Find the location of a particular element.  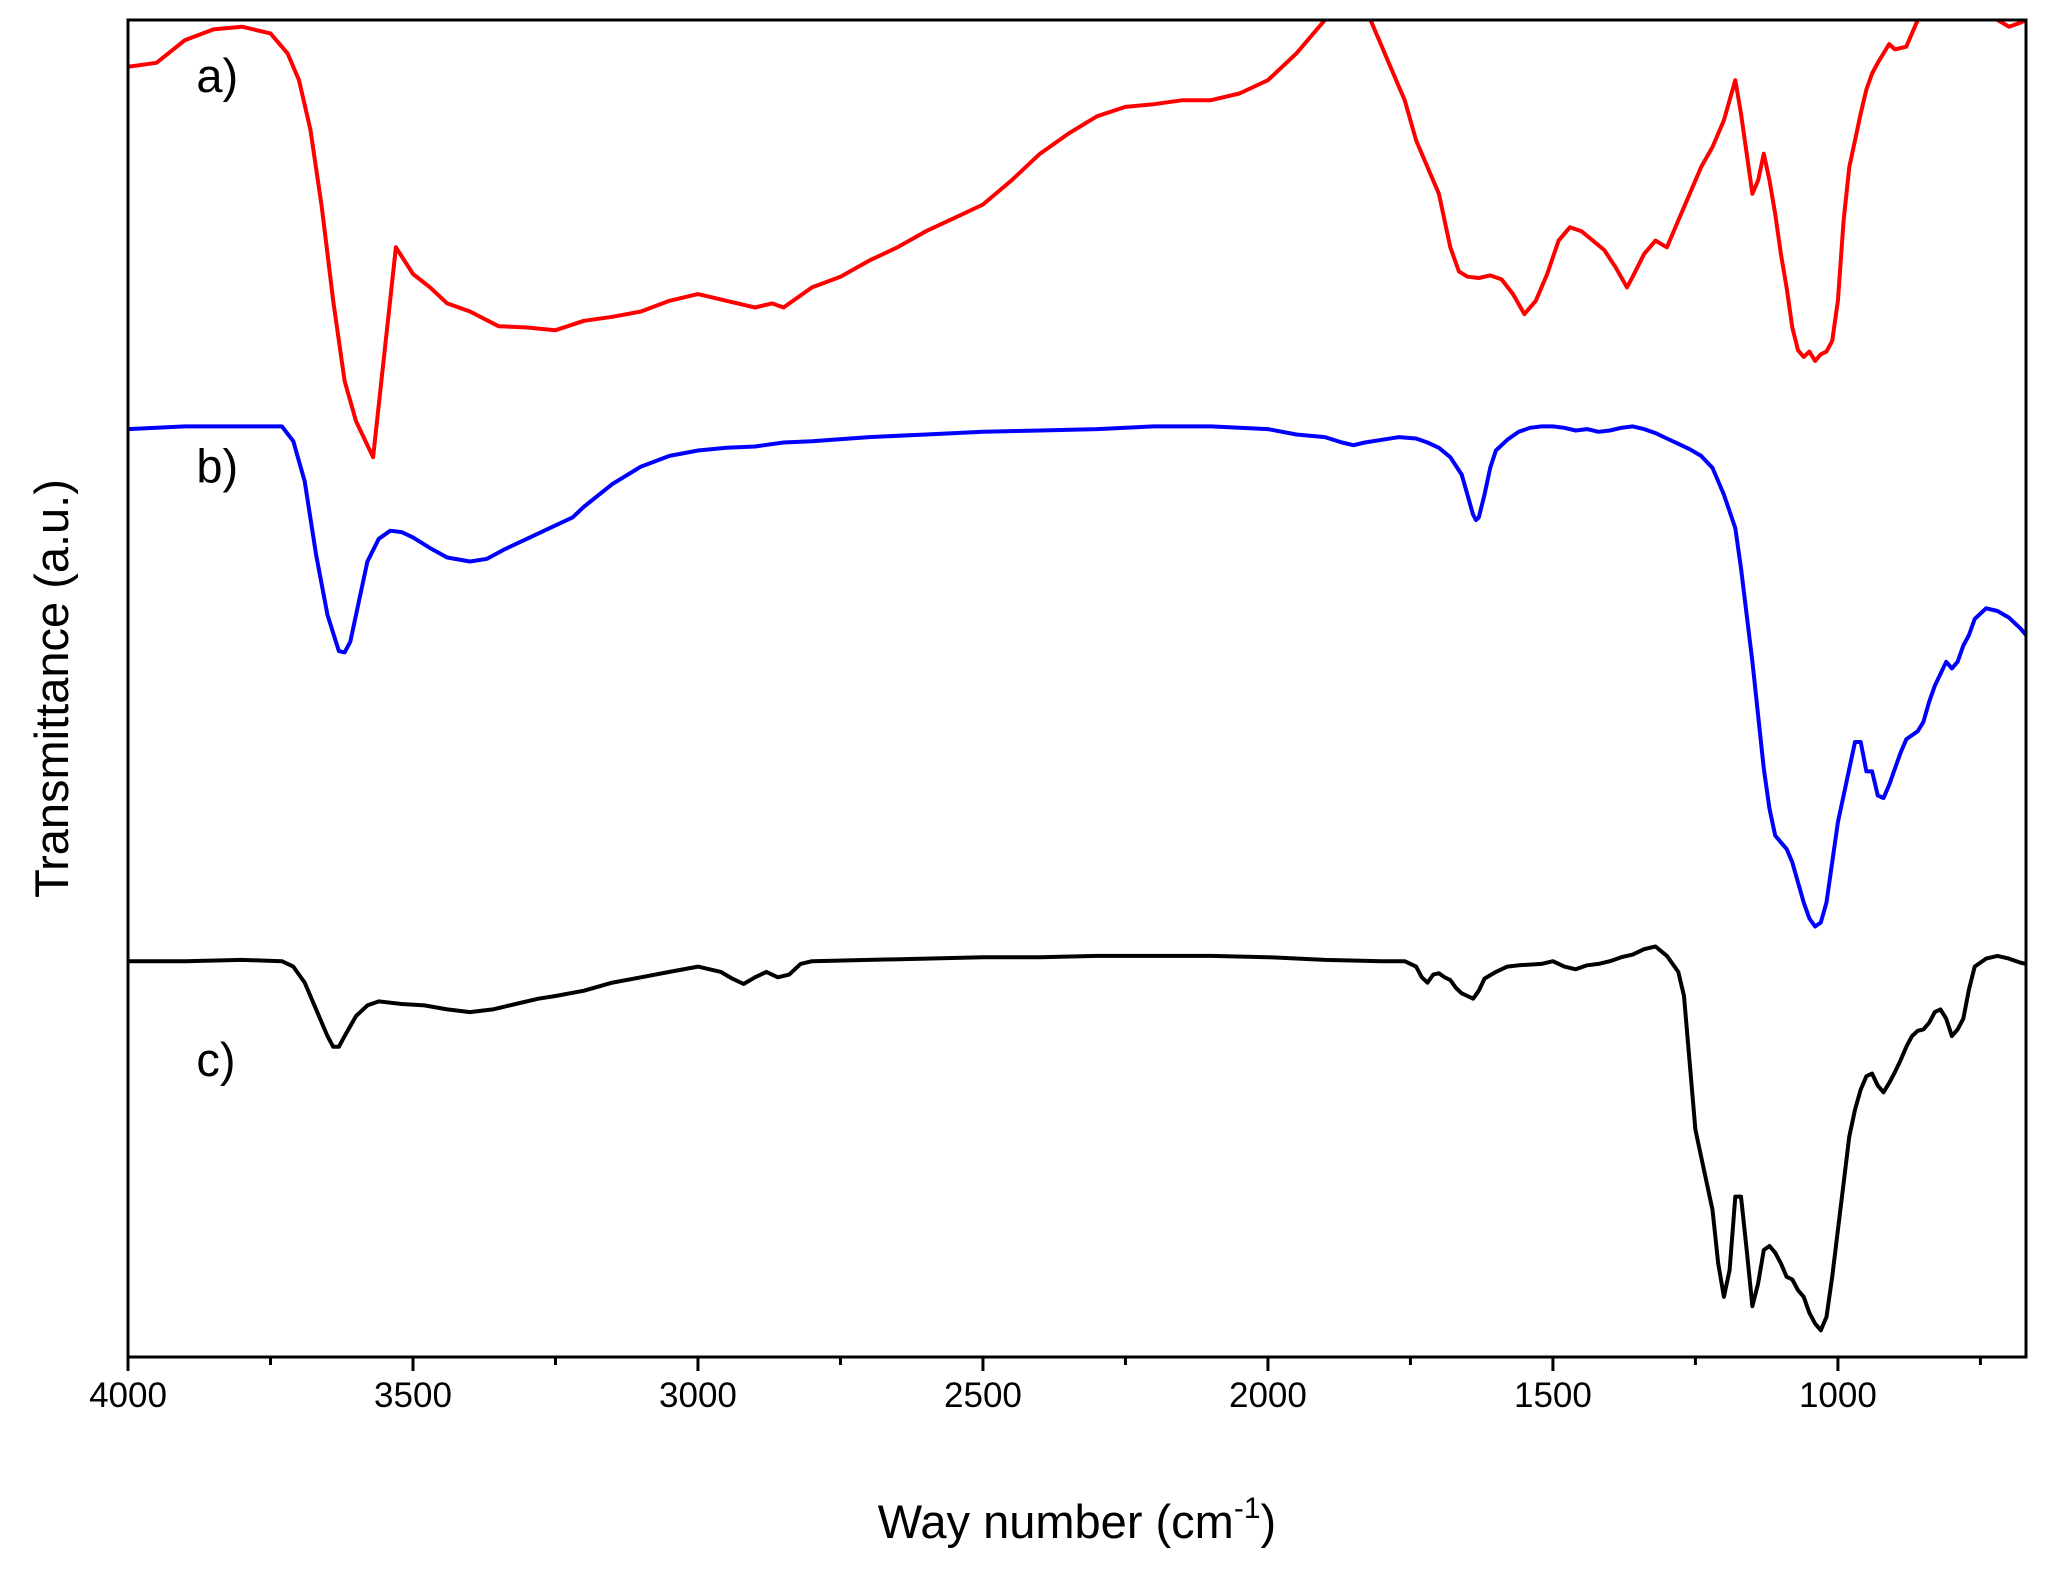

x-tick-label: 2500 is located at coordinates (983, 1395).